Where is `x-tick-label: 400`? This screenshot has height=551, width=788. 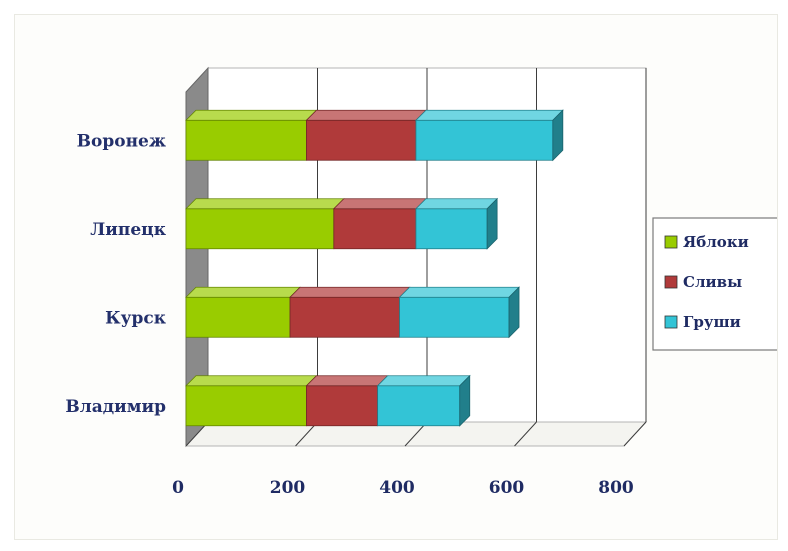 x-tick-label: 400 is located at coordinates (397, 488).